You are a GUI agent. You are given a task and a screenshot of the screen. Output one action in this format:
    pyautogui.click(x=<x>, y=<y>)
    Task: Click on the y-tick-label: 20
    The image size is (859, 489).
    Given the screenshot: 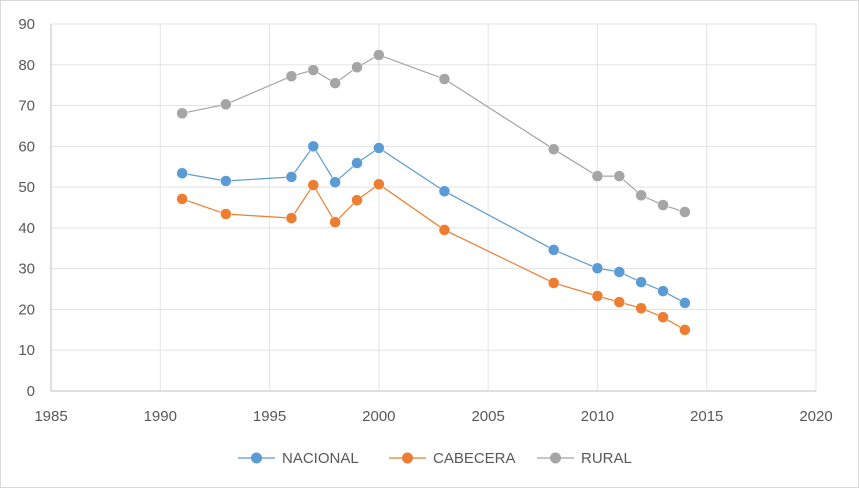 What is the action you would take?
    pyautogui.click(x=26, y=309)
    